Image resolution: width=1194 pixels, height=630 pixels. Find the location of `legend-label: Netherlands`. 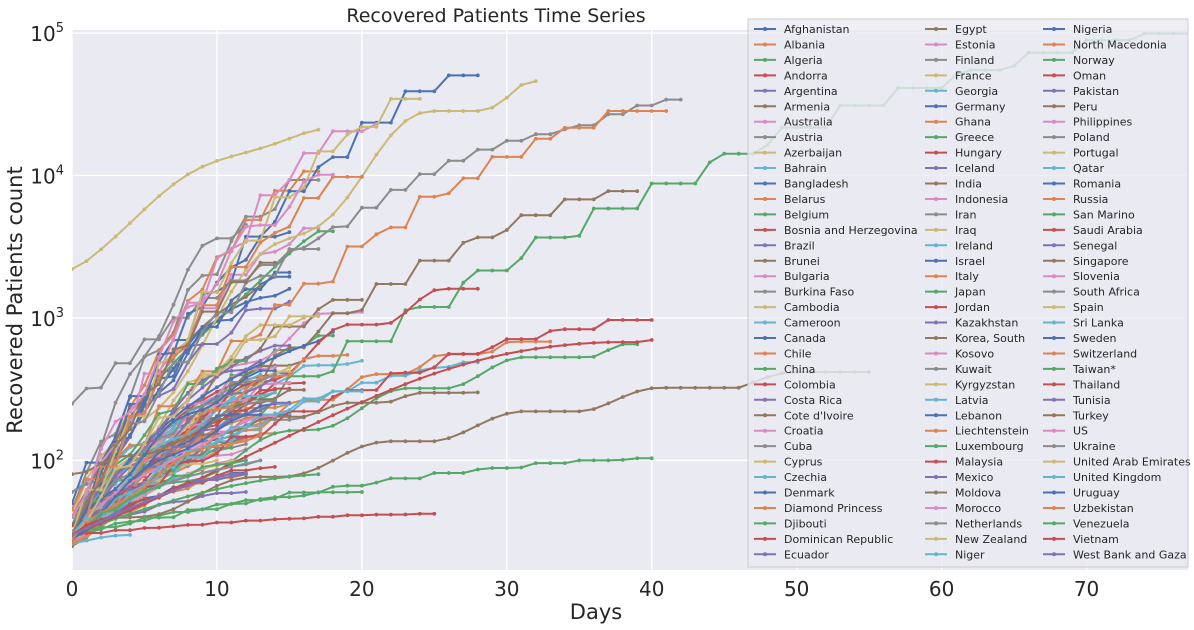

legend-label: Netherlands is located at coordinates (988, 523).